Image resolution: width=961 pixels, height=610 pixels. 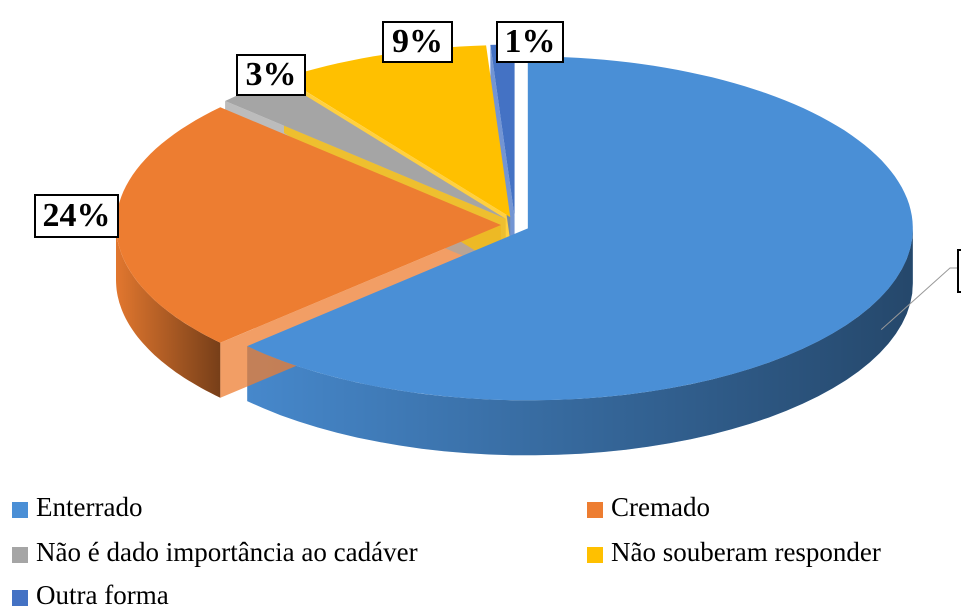 What do you see at coordinates (746, 552) in the screenshot?
I see `legend-label: Não souberam responder` at bounding box center [746, 552].